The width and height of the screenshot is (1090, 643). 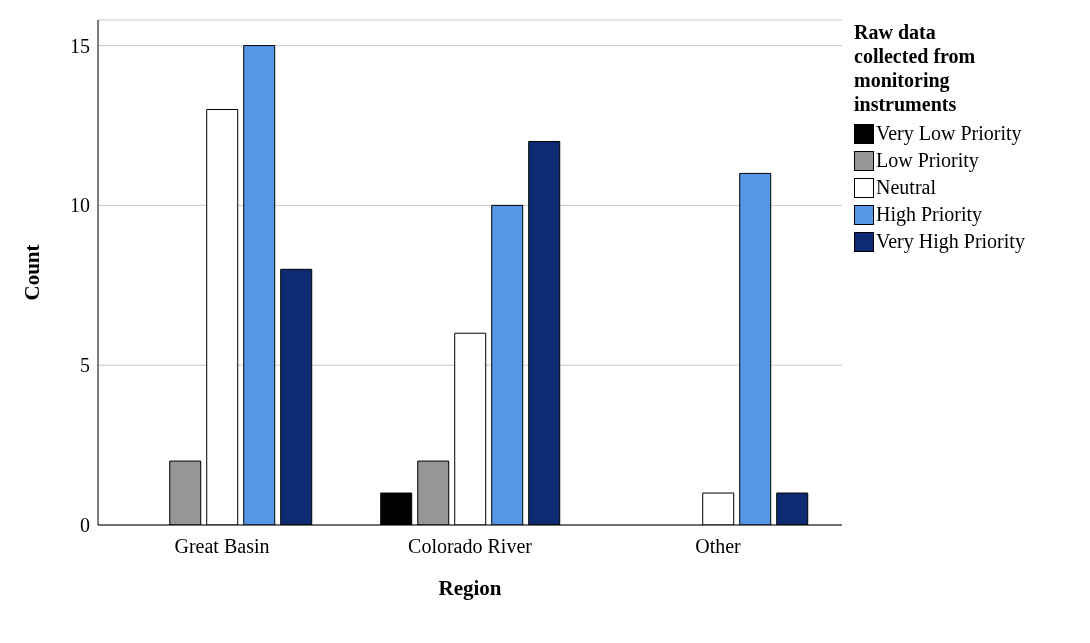 What do you see at coordinates (80, 205) in the screenshot?
I see `y-tick-label: 10` at bounding box center [80, 205].